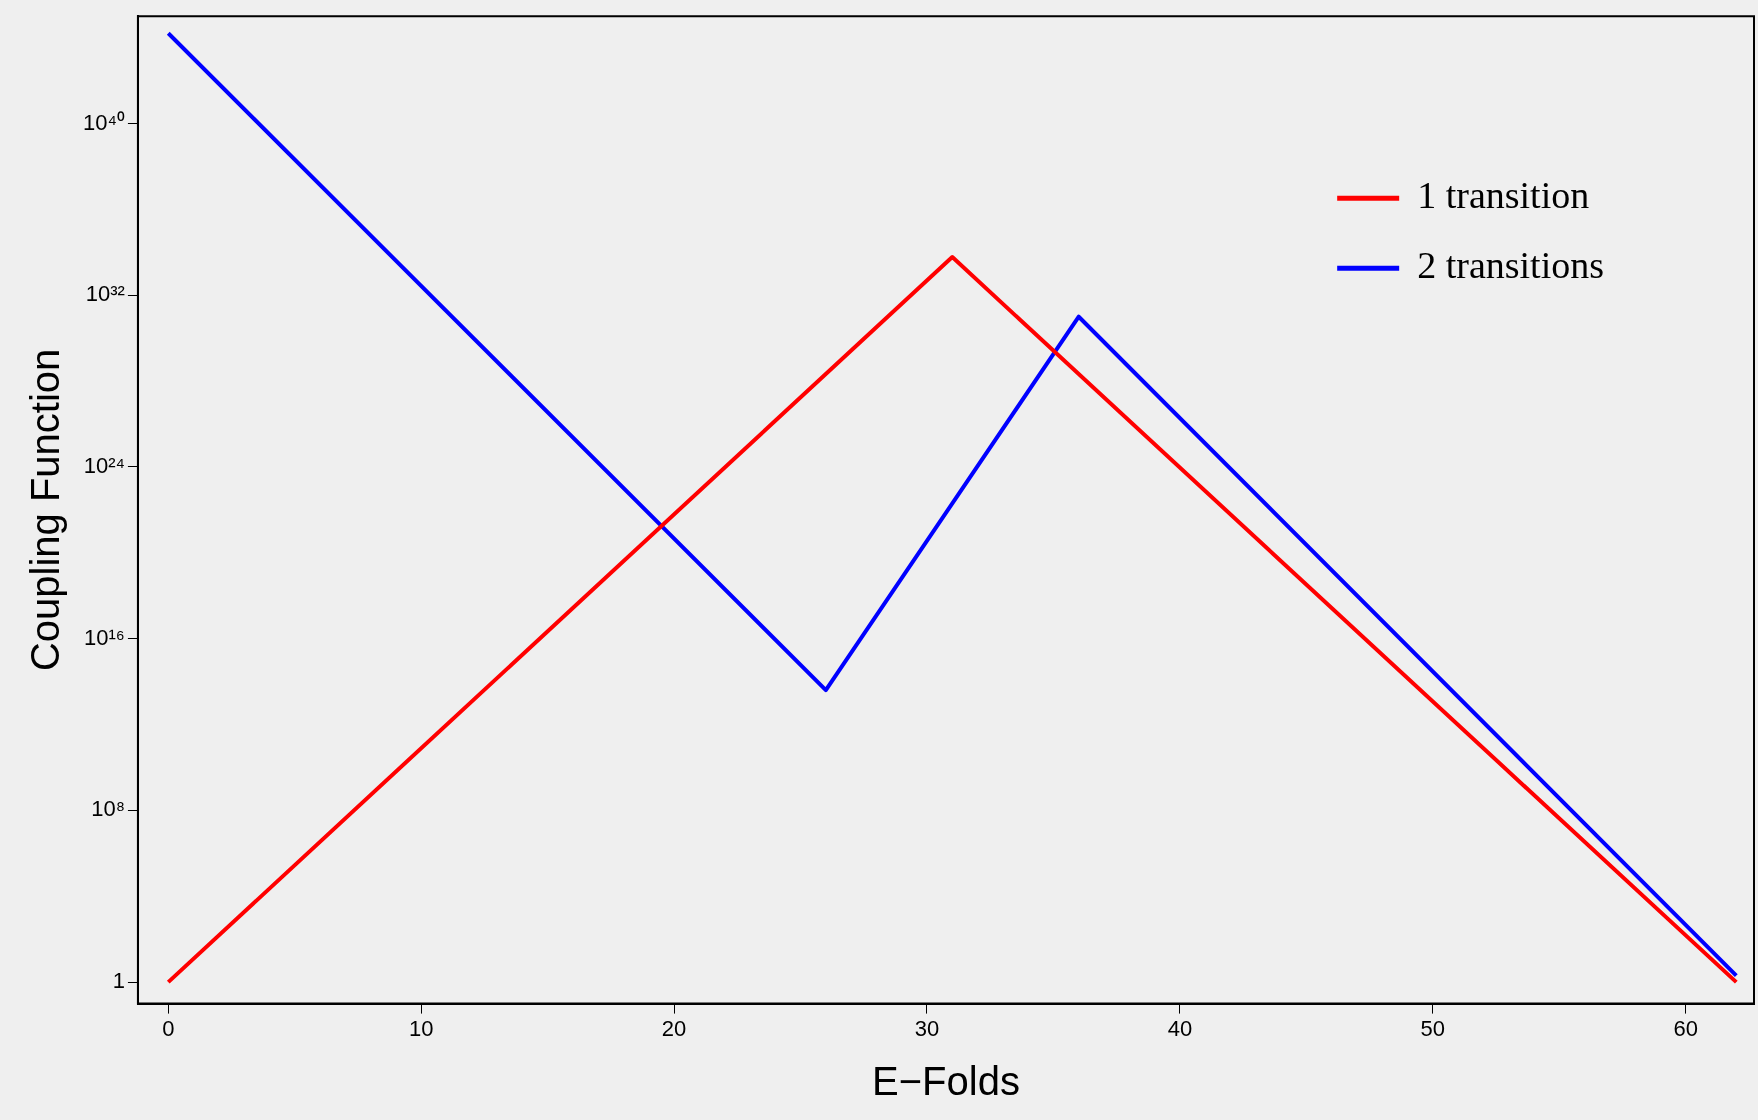 Image resolution: width=1758 pixels, height=1120 pixels. What do you see at coordinates (421, 1028) in the screenshot?
I see `x-tick-label: 10` at bounding box center [421, 1028].